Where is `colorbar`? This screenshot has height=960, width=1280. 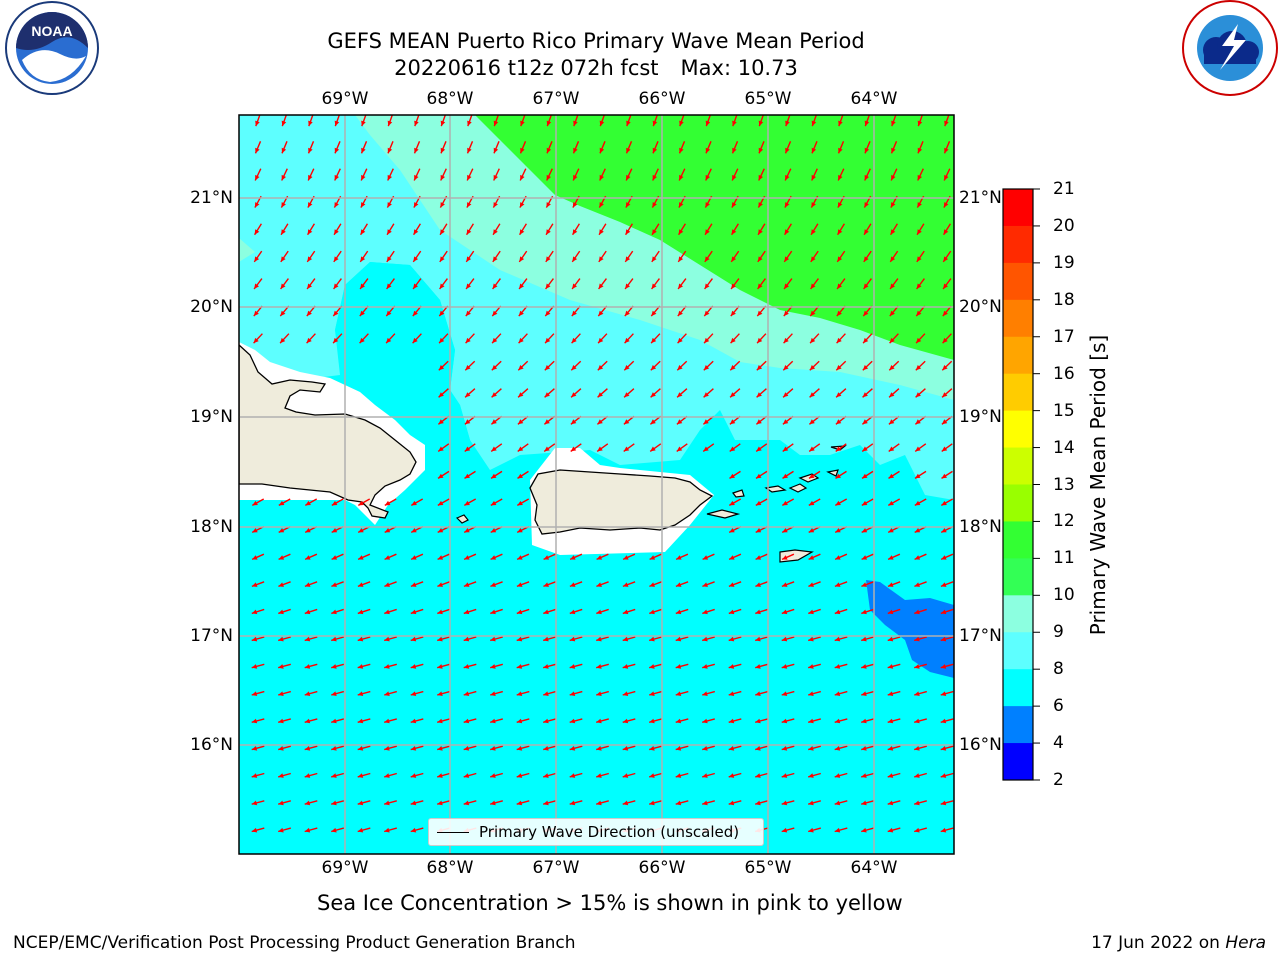
colorbar is located at coordinates (1021, 484).